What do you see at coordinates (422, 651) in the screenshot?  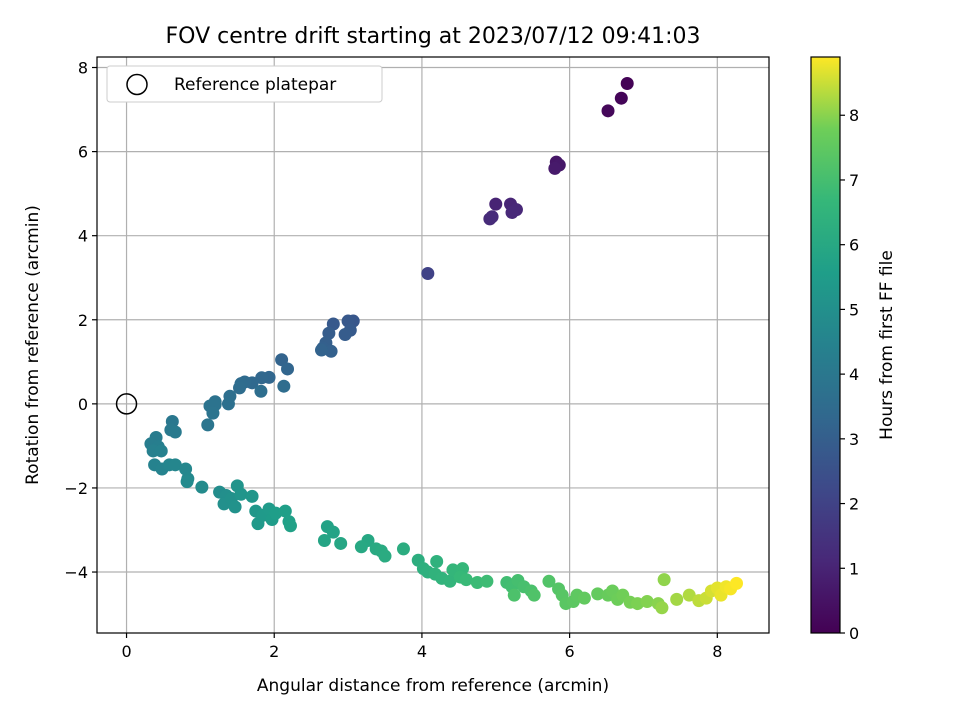 I see `x-tick-label: 4` at bounding box center [422, 651].